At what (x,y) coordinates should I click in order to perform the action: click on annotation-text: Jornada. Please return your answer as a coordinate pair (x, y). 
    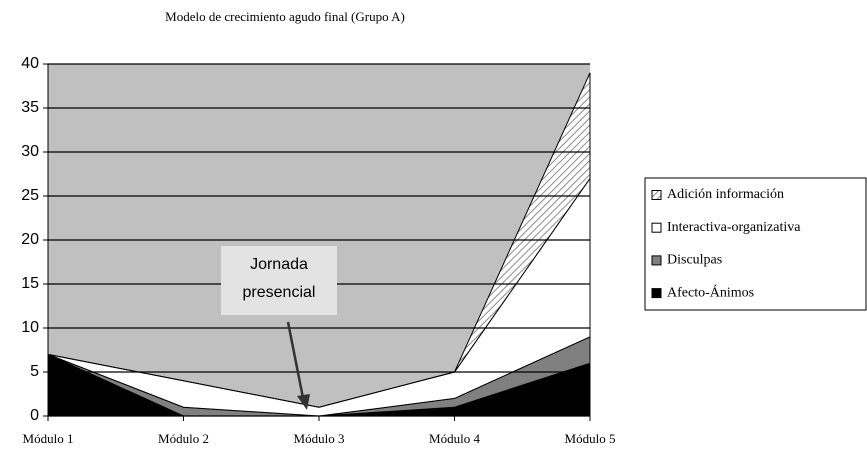
    Looking at the image, I should click on (279, 264).